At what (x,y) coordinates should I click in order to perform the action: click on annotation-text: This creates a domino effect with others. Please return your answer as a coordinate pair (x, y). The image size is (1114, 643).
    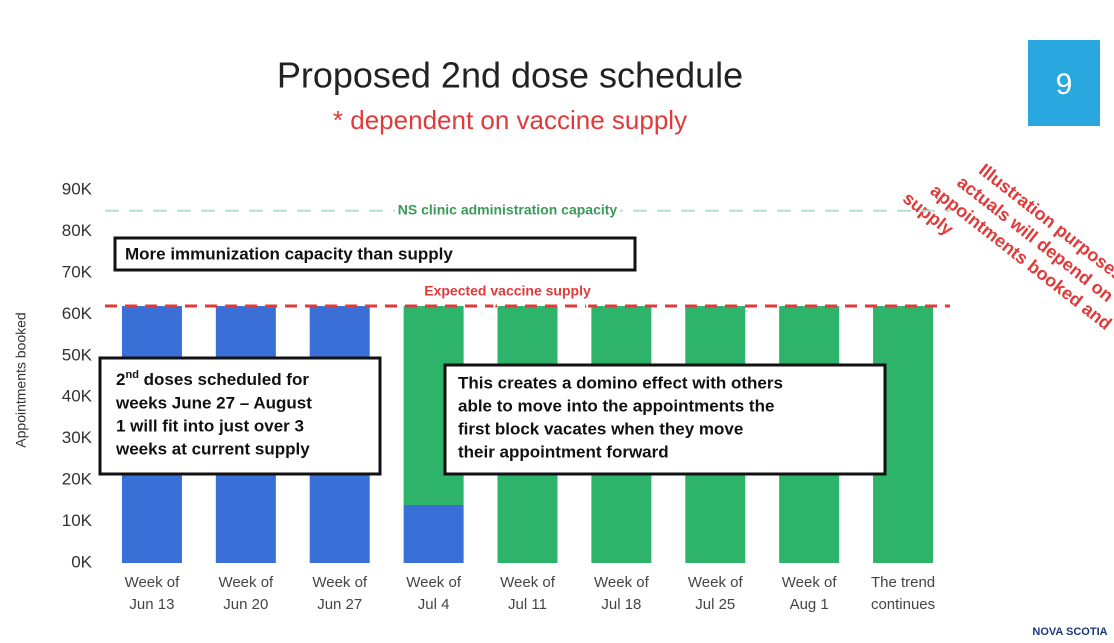
    Looking at the image, I should click on (620, 382).